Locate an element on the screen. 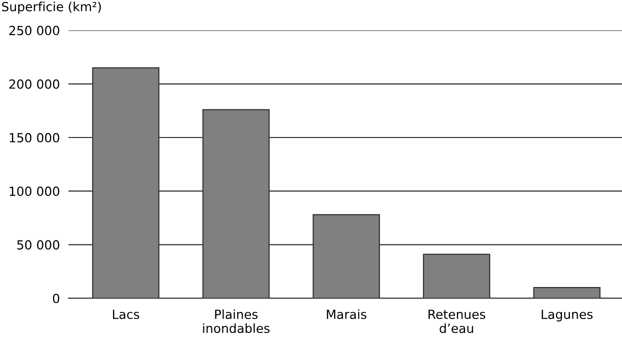 This screenshot has height=337, width=622. y-tick-label: 150 000 is located at coordinates (35, 137).